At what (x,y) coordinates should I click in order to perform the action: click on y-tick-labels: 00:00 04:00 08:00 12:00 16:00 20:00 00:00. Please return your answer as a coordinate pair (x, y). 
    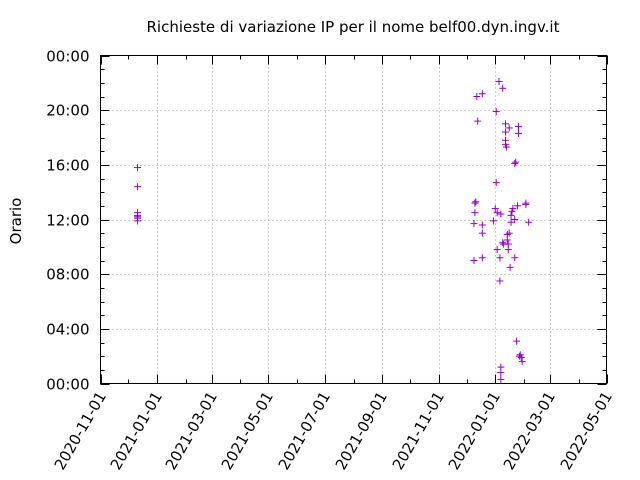
    Looking at the image, I should click on (67, 221).